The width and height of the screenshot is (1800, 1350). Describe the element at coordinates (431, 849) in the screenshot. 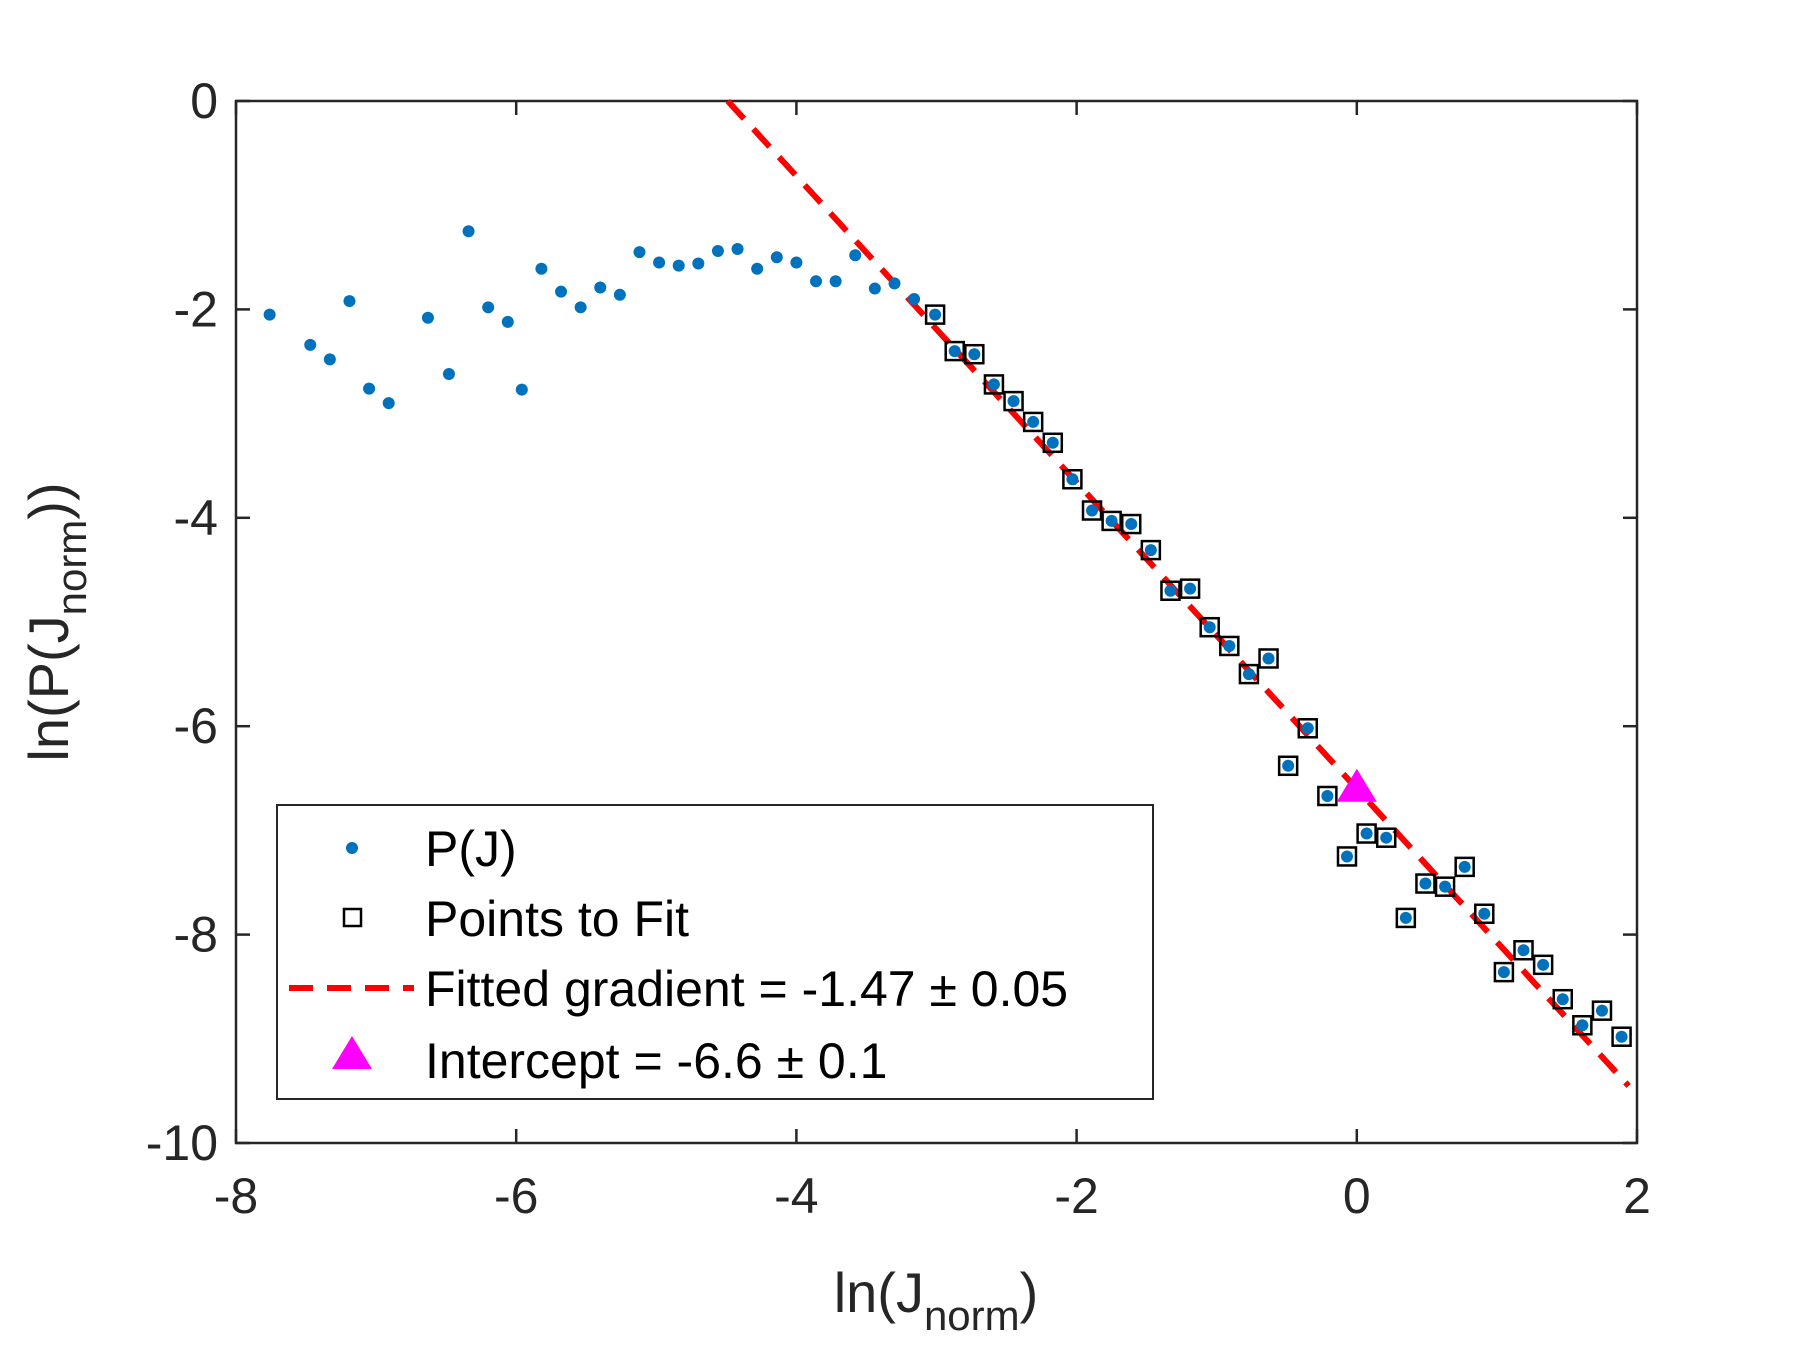

I see `legend-entry-pj: P(J)` at that location.